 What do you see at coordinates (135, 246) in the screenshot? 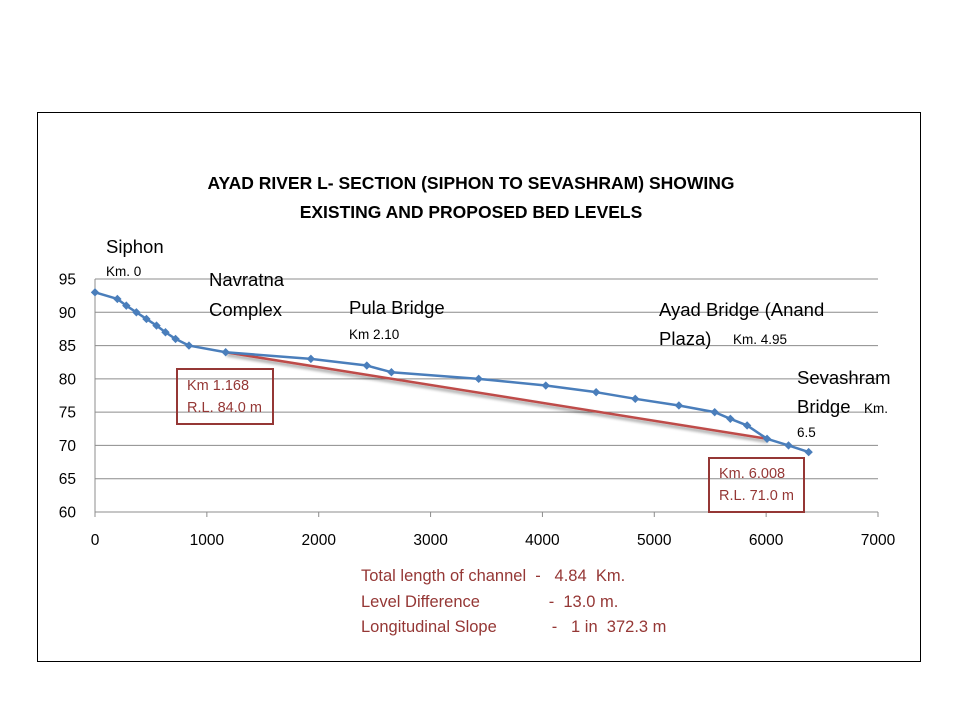
I see `label-siphon: Siphon` at bounding box center [135, 246].